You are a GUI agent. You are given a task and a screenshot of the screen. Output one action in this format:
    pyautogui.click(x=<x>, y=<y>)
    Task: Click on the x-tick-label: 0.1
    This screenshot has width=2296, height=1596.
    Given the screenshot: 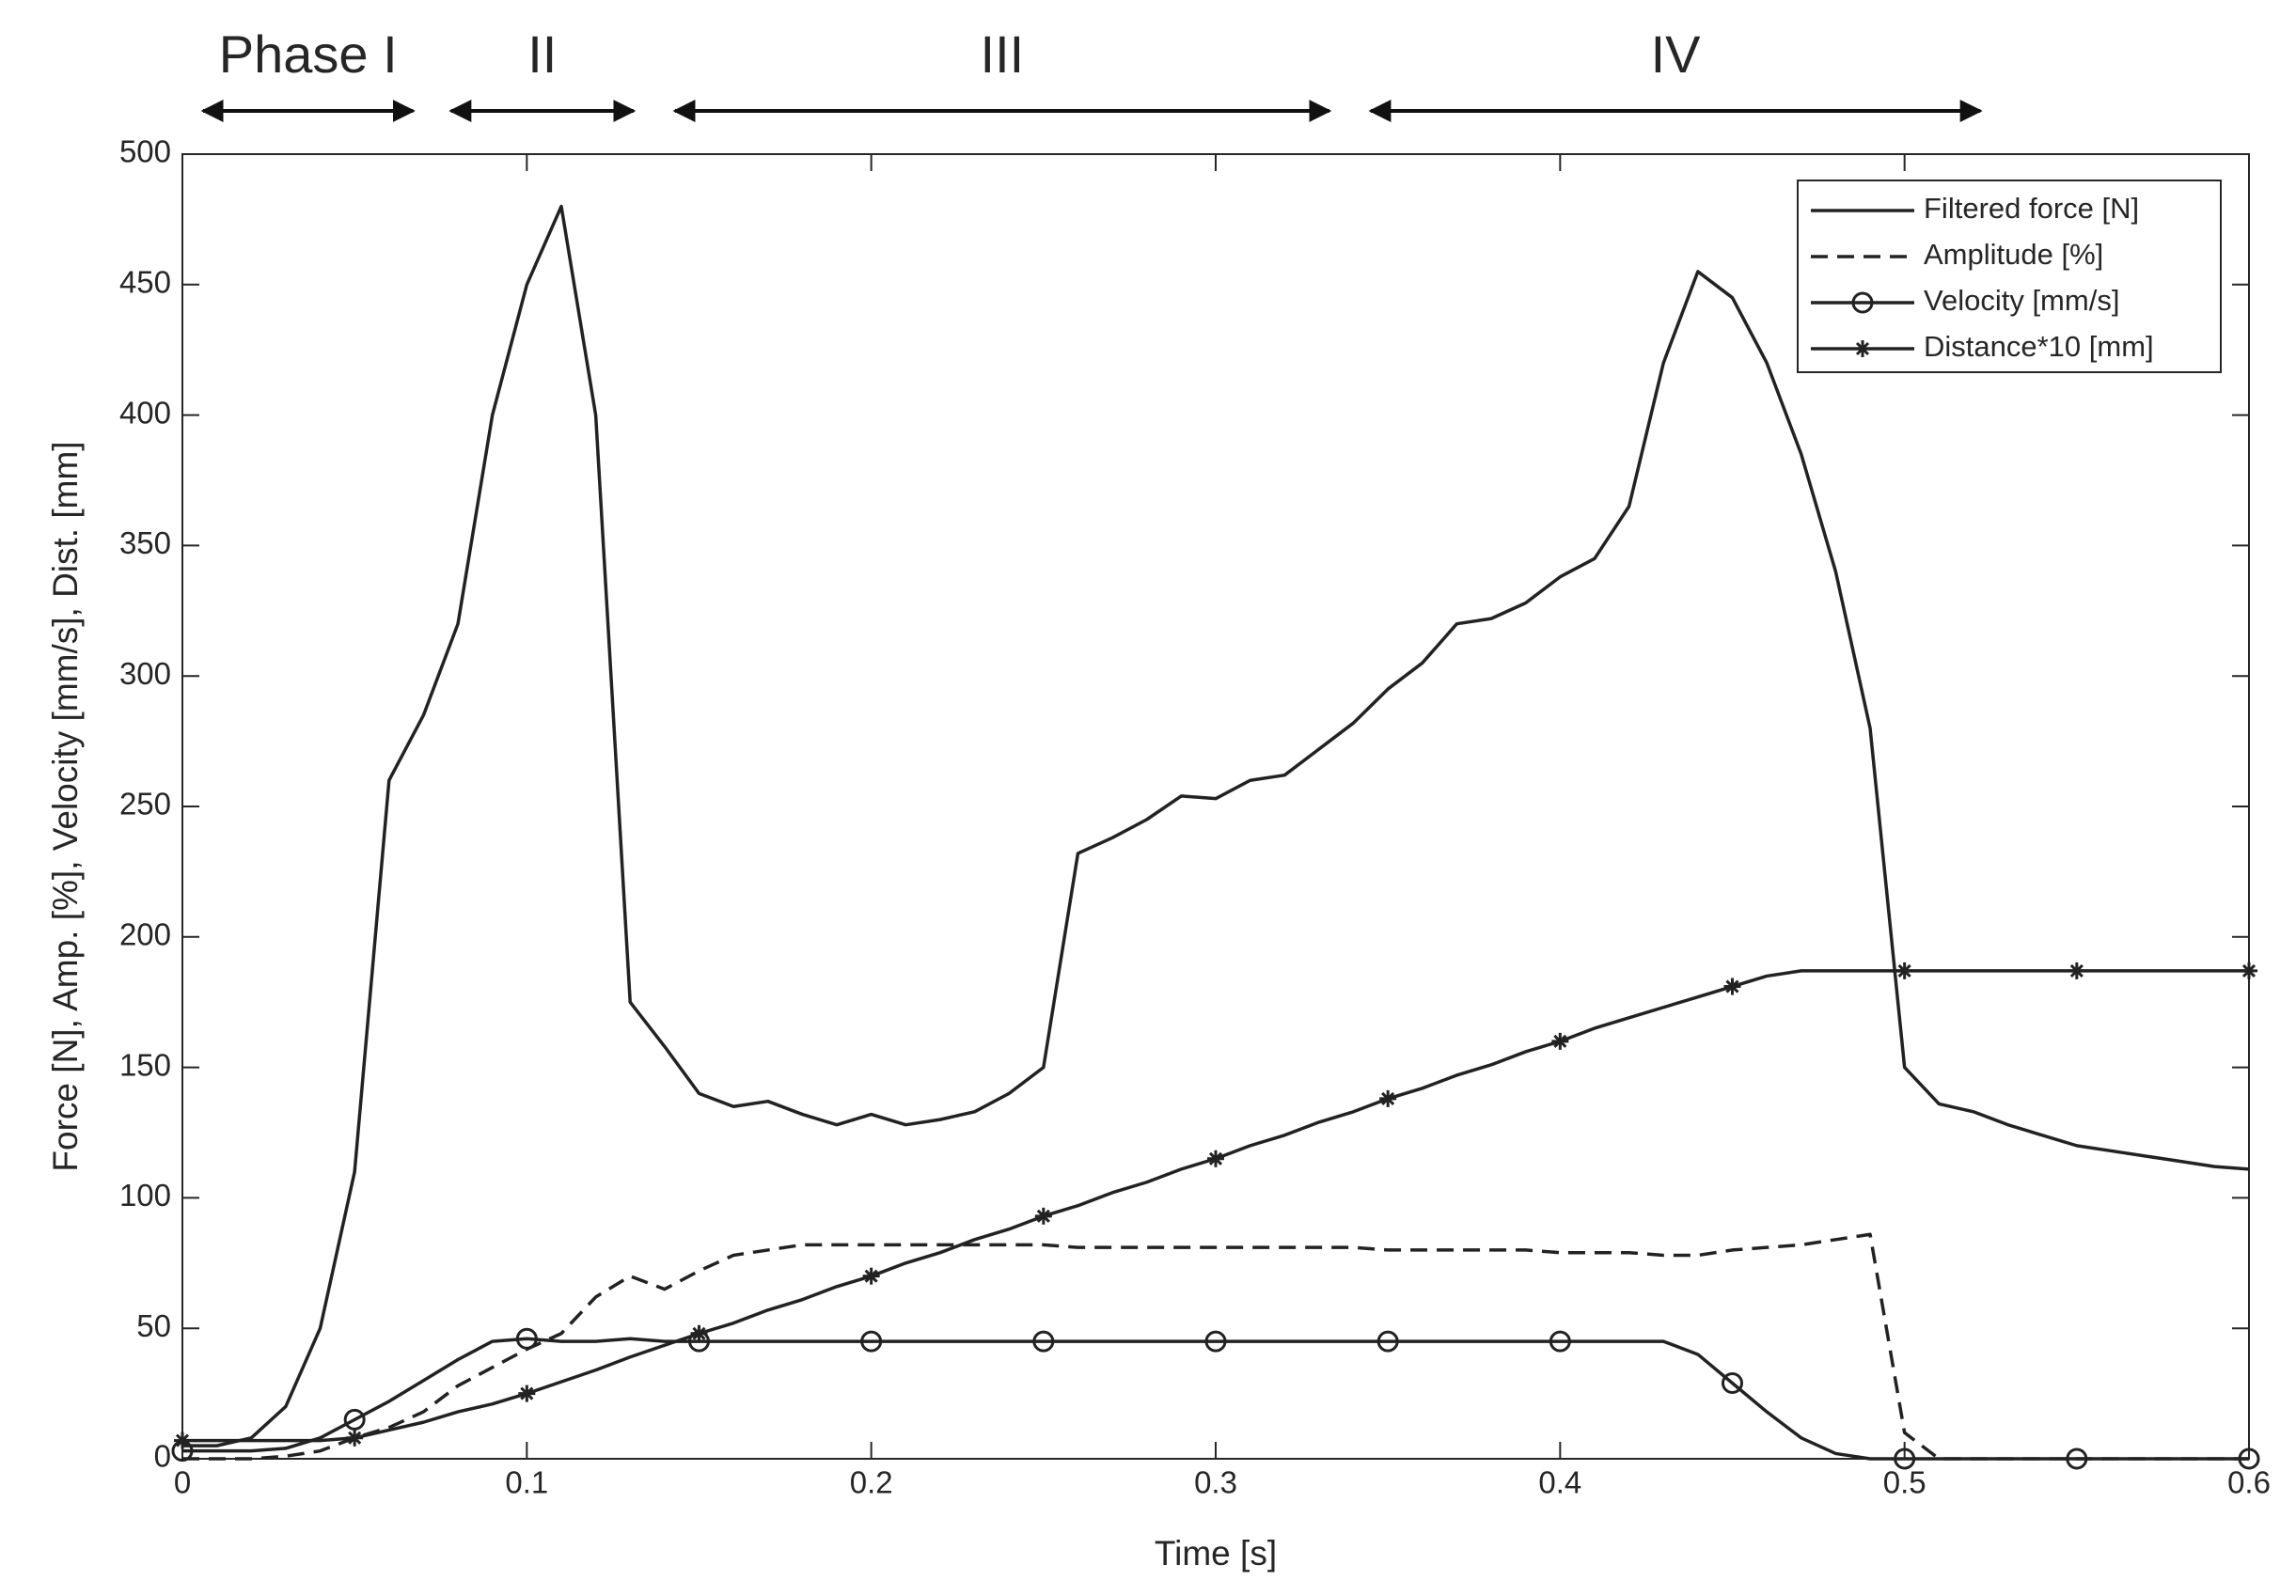 What is the action you would take?
    pyautogui.click(x=526, y=1482)
    